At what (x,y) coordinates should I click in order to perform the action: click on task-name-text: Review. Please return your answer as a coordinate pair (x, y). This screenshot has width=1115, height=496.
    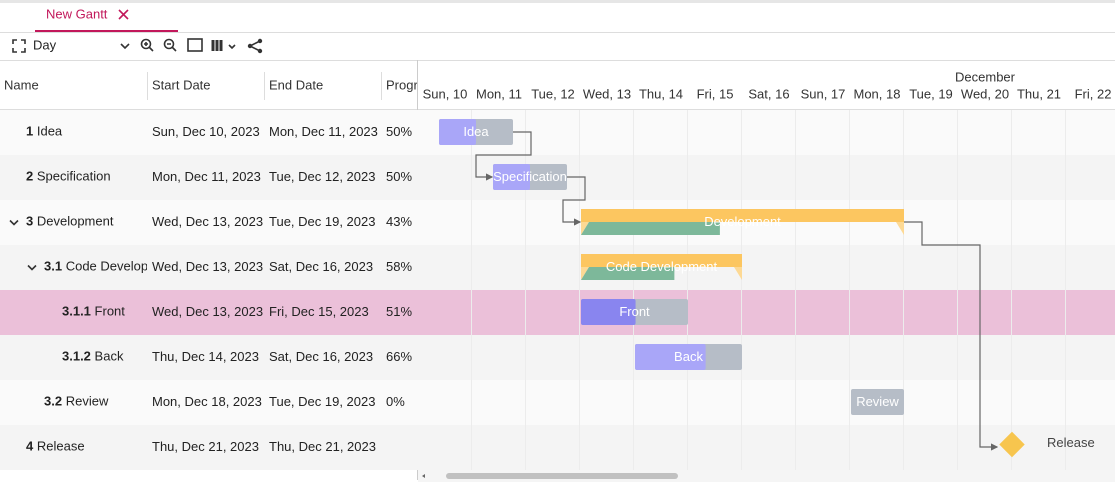
    Looking at the image, I should click on (87, 401).